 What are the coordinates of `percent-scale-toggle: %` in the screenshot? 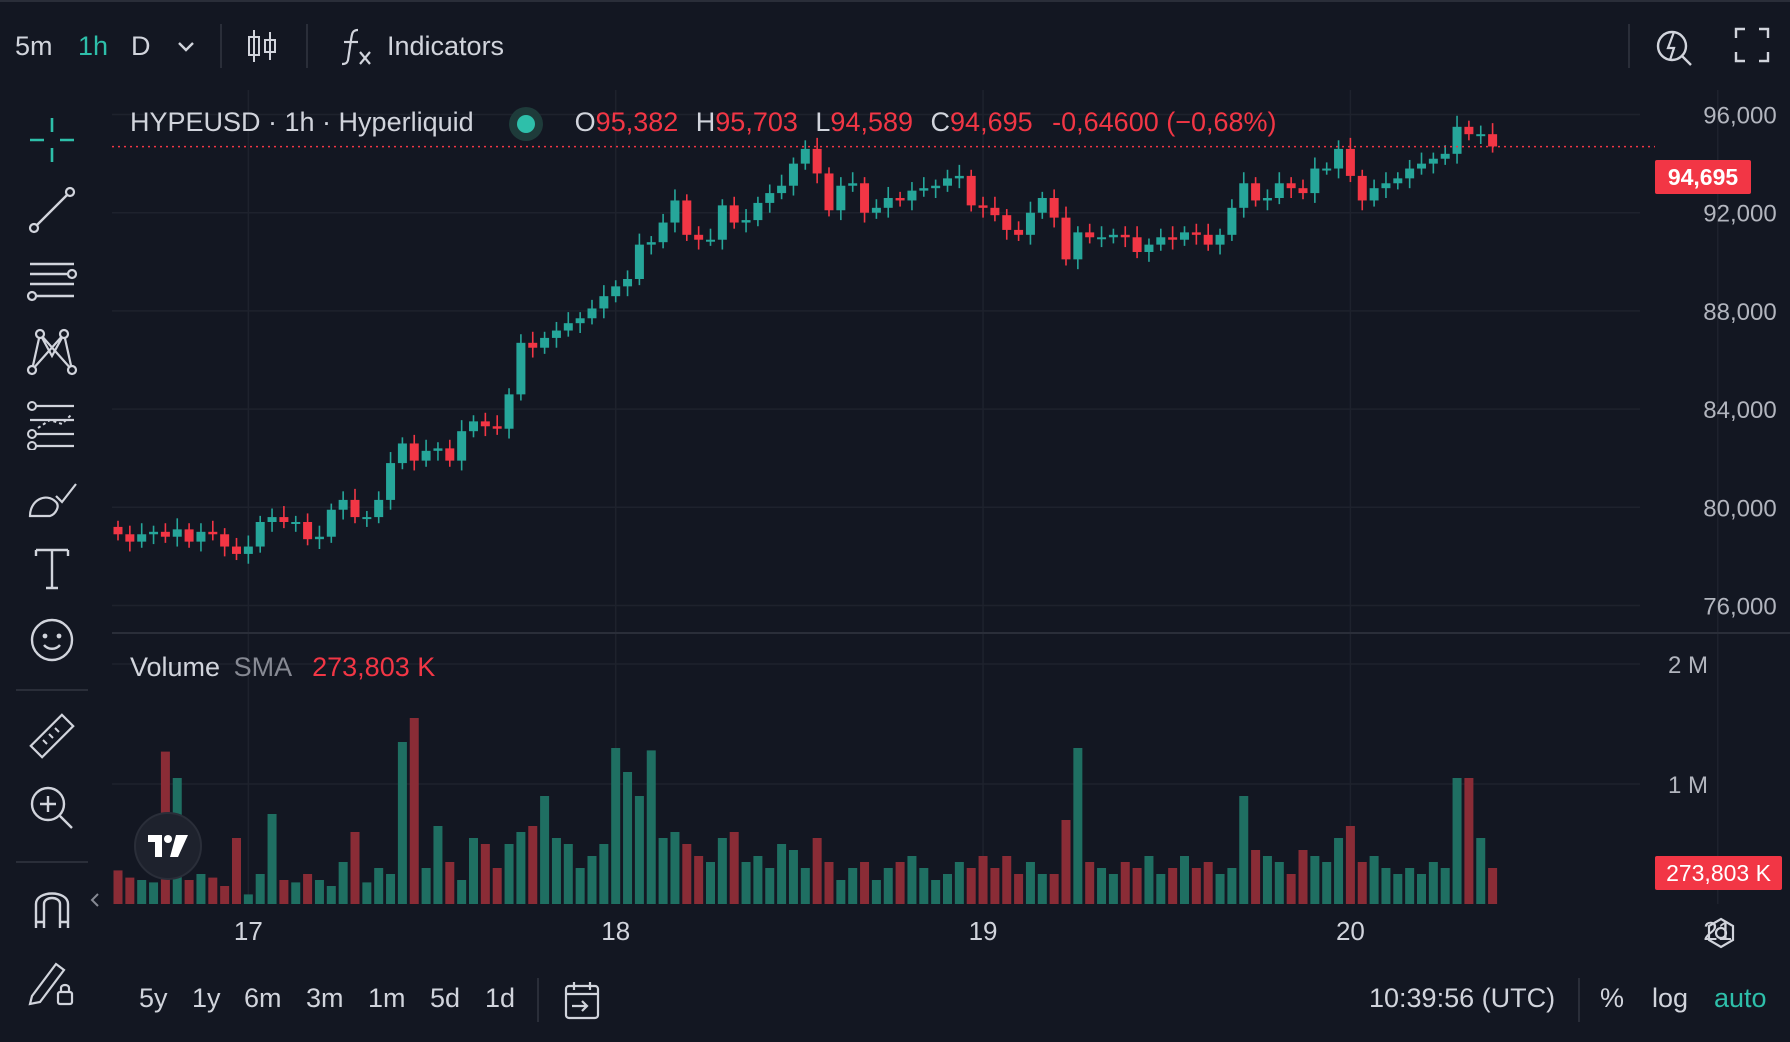 It's located at (1612, 998).